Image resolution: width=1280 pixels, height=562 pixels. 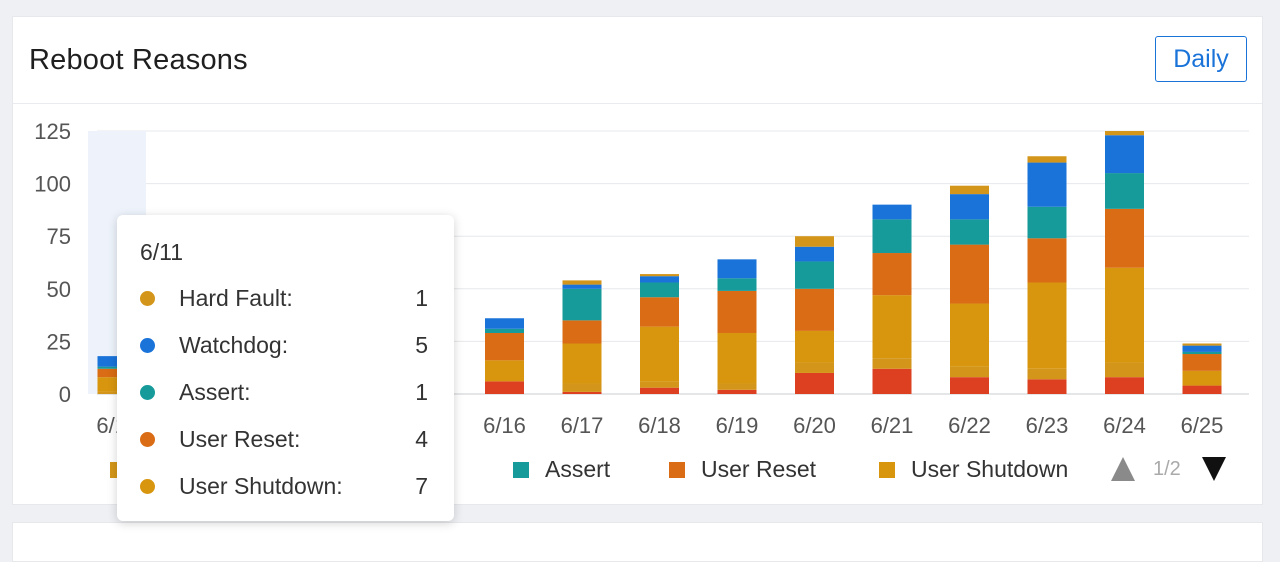 What do you see at coordinates (65, 394) in the screenshot?
I see `y-tick-label: 0` at bounding box center [65, 394].